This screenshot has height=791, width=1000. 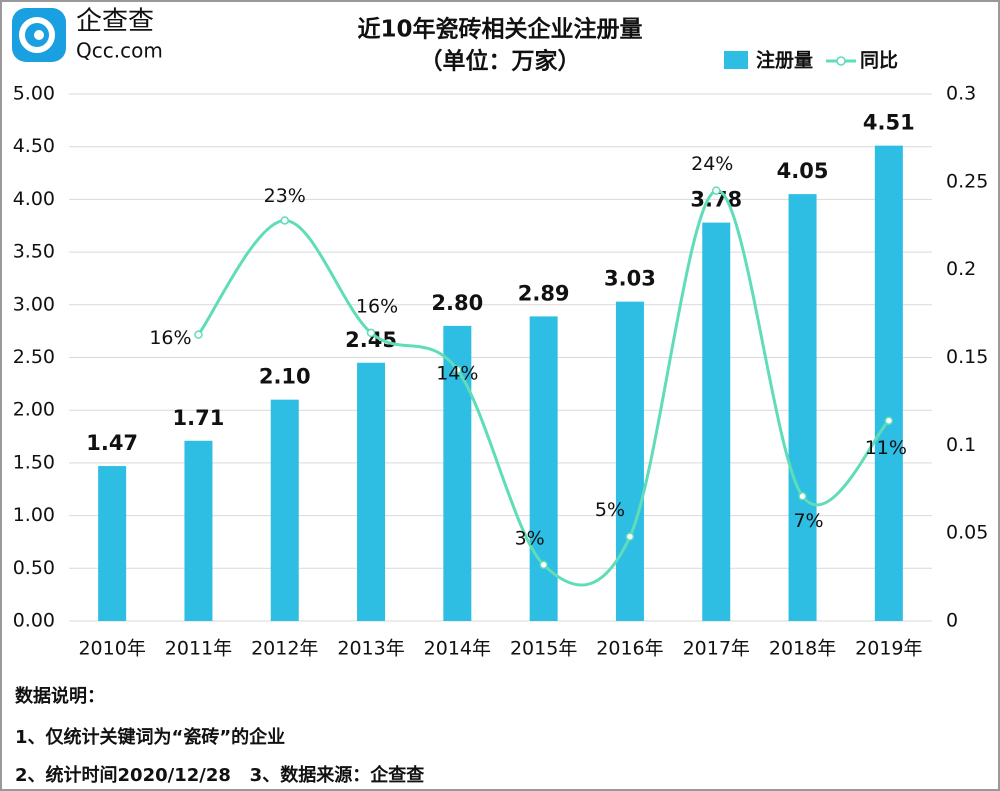 I want to click on line-value-label: 5%, so click(x=610, y=510).